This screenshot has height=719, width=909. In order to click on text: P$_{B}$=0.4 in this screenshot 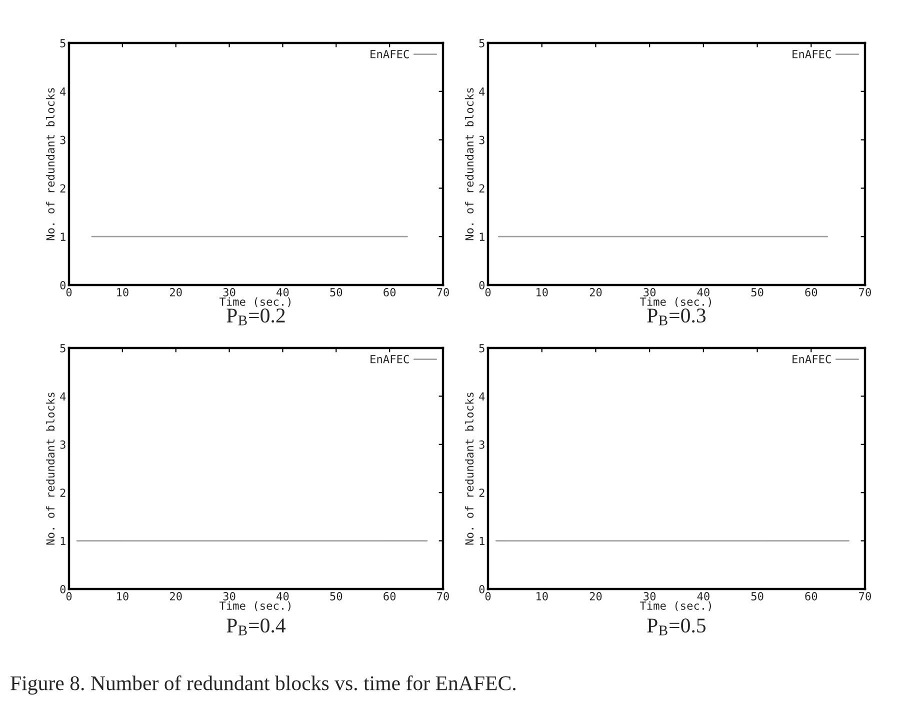, I will do `click(256, 627)`.